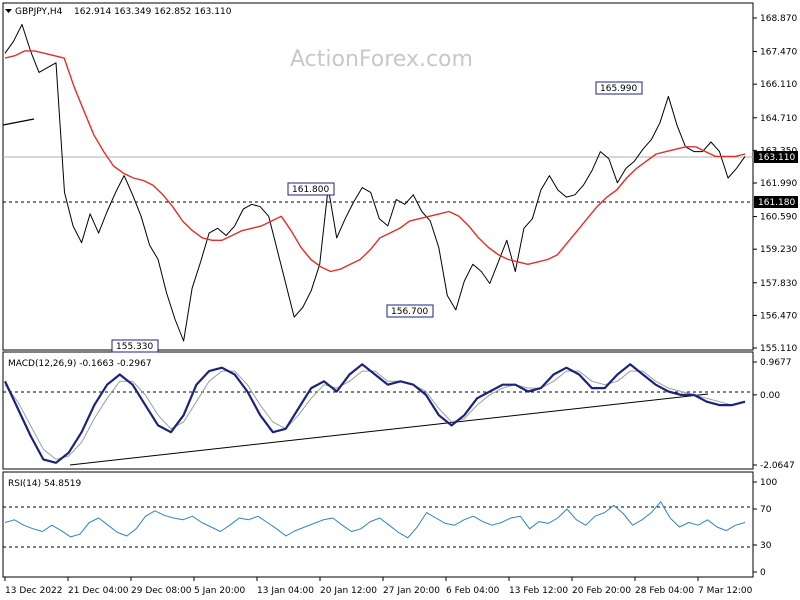  Describe the element at coordinates (778, 119) in the screenshot. I see `price-tick-label: 164.710` at that location.